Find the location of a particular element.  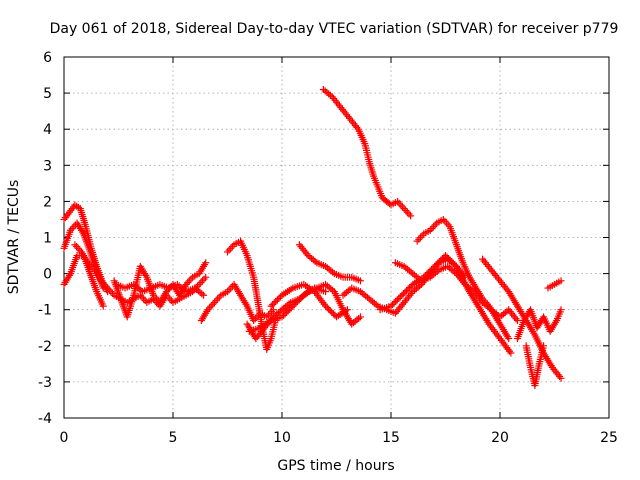

y-tick-label: 1 is located at coordinates (47, 239).